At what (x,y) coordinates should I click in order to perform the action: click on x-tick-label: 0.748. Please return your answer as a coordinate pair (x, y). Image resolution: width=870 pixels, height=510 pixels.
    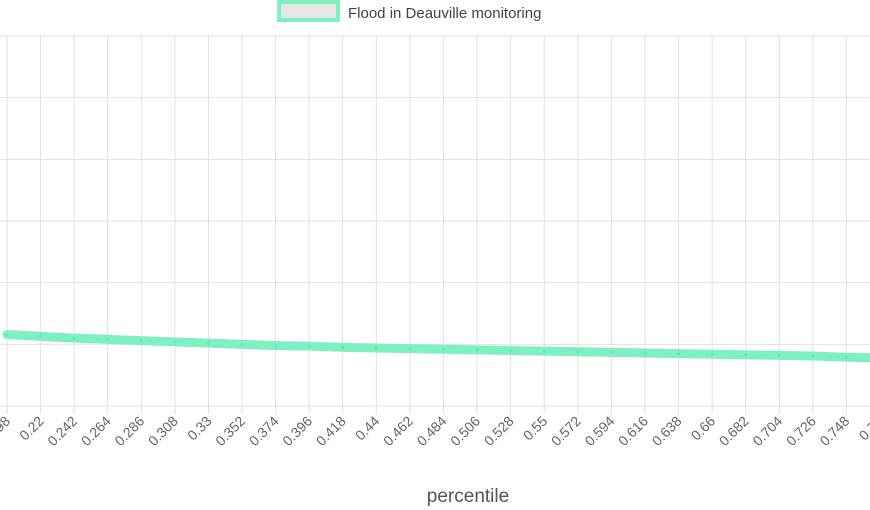
    Looking at the image, I should click on (834, 431).